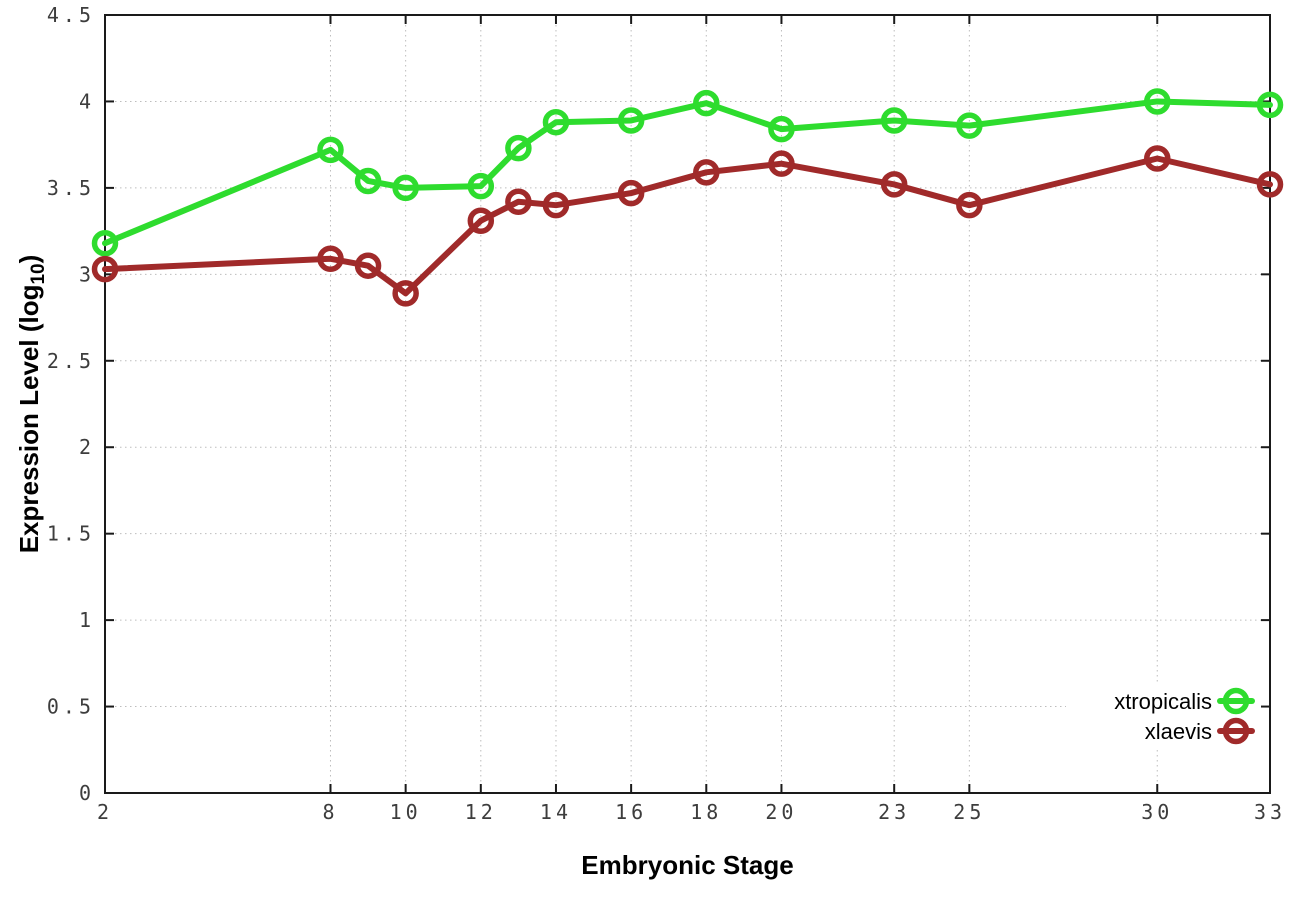 This screenshot has width=1296, height=907. I want to click on legend-item-xlaevis: xlaevis, so click(1200, 731).